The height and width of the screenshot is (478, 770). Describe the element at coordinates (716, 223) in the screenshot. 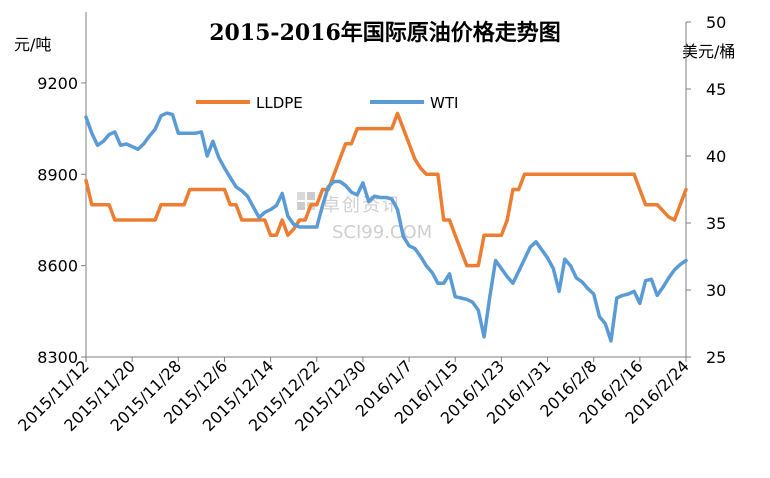

I see `right-axis-tick-label: 35` at that location.